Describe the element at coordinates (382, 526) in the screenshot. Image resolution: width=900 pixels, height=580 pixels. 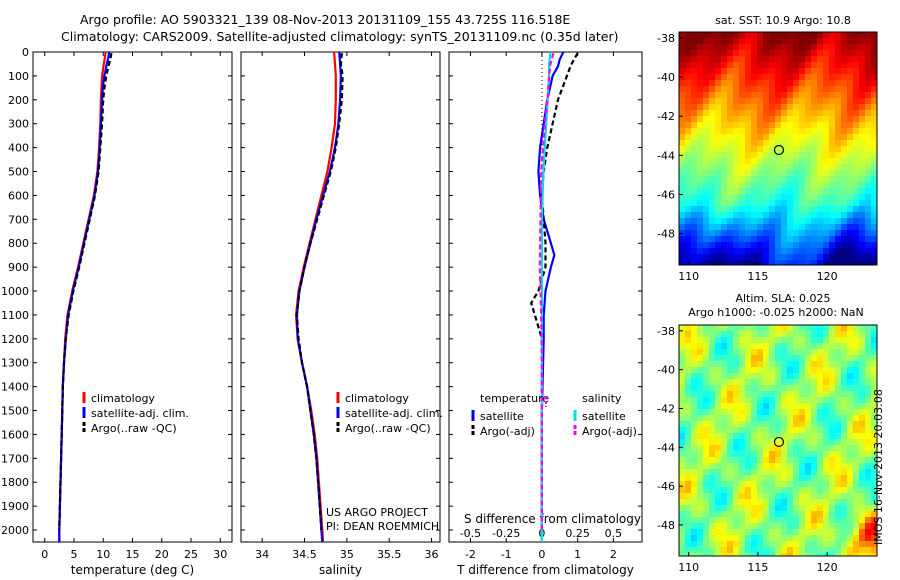
I see `pi-label: PI: DEAN ROEMMICH` at that location.